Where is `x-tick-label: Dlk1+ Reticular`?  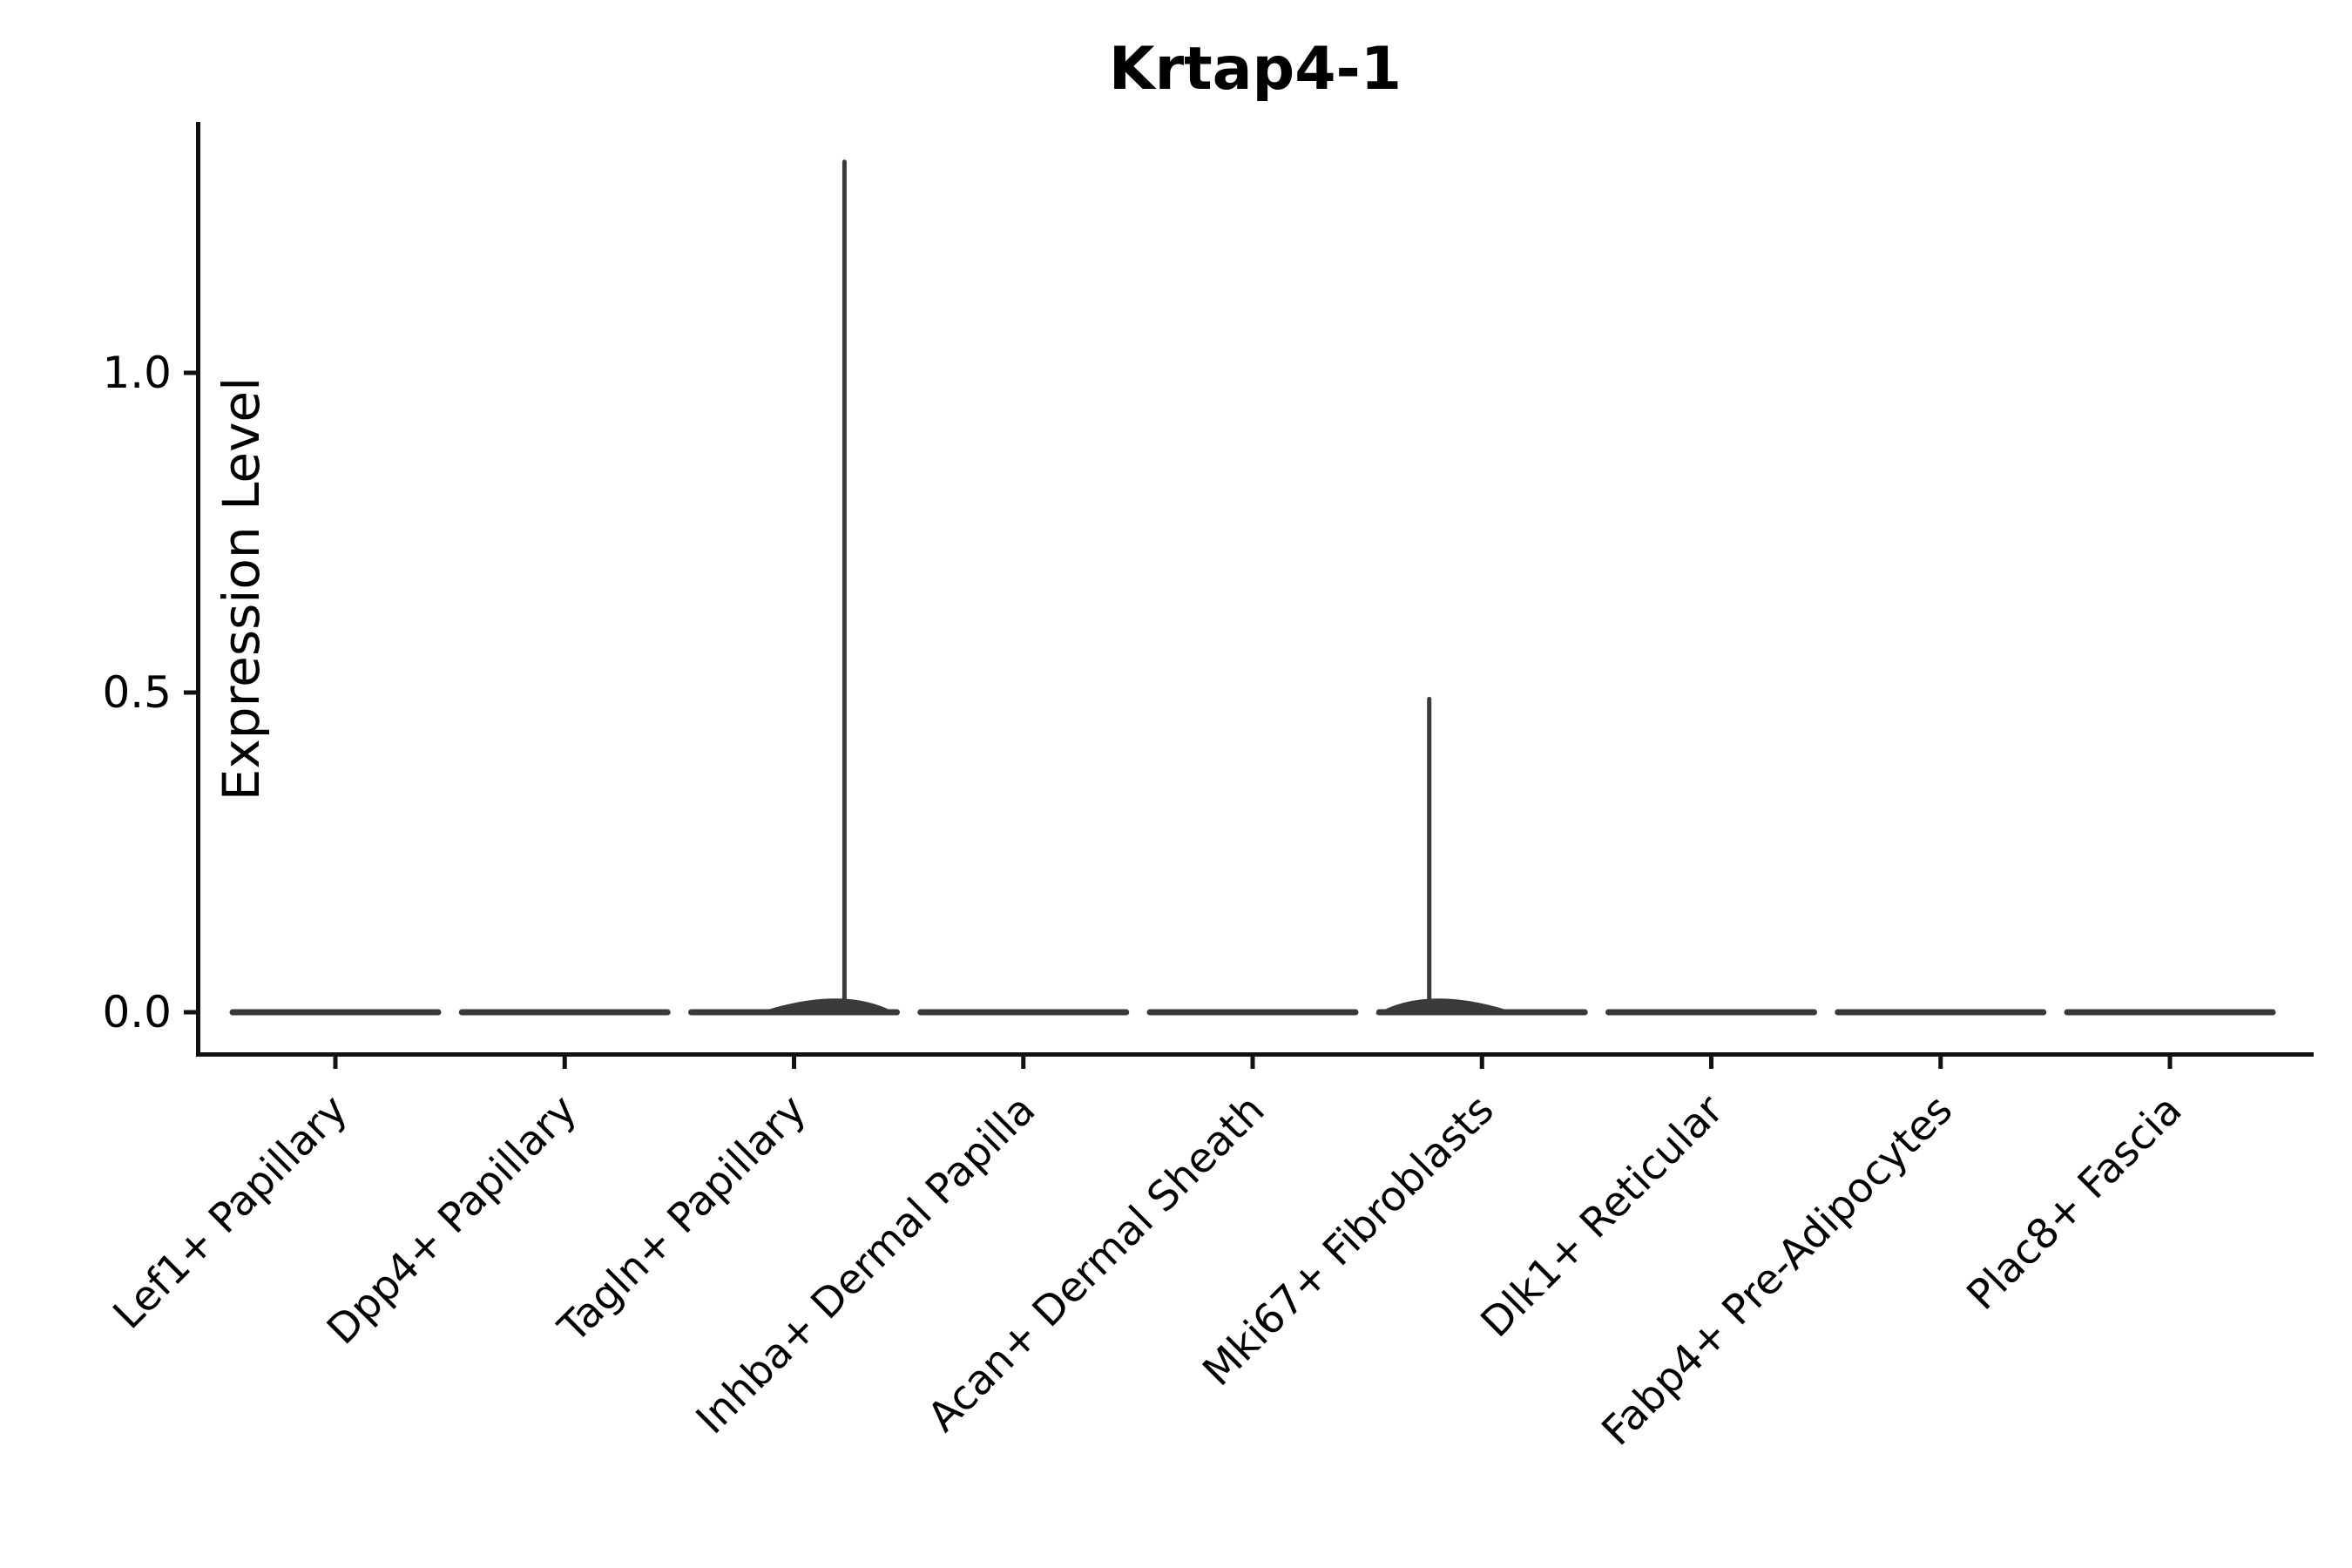
x-tick-label: Dlk1+ Reticular is located at coordinates (1603, 1216).